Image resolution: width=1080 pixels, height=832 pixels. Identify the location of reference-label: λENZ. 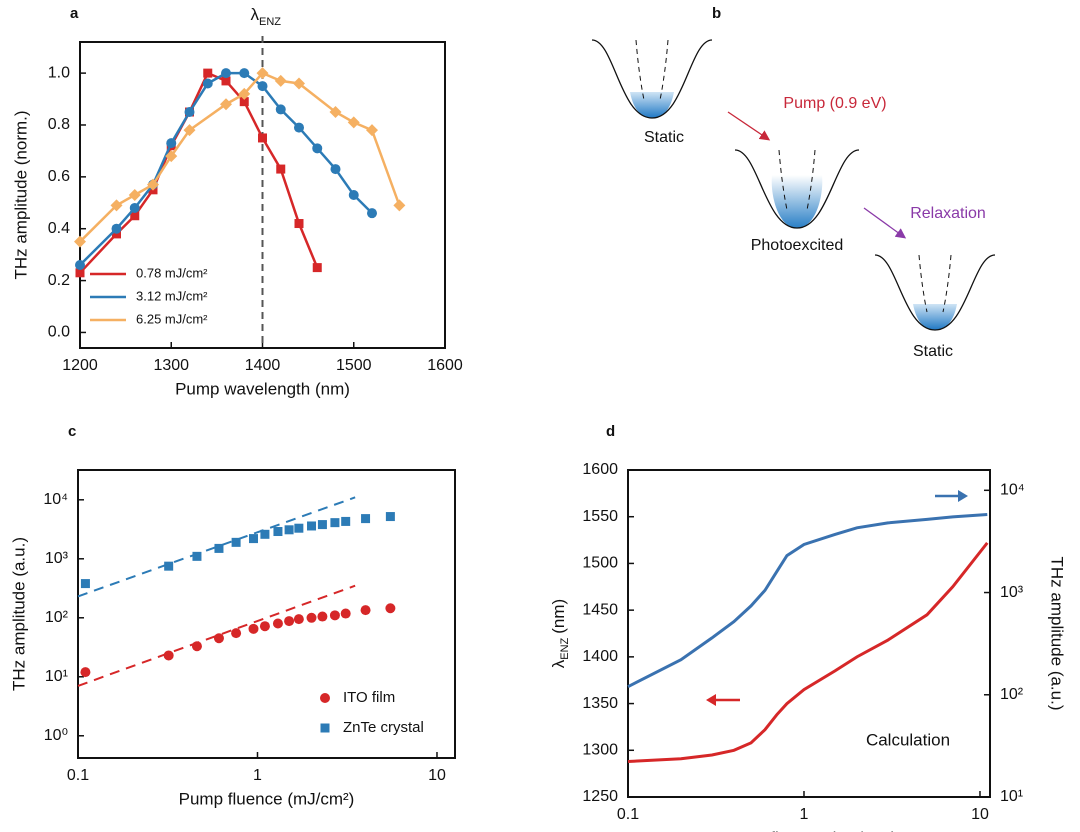
(266, 16).